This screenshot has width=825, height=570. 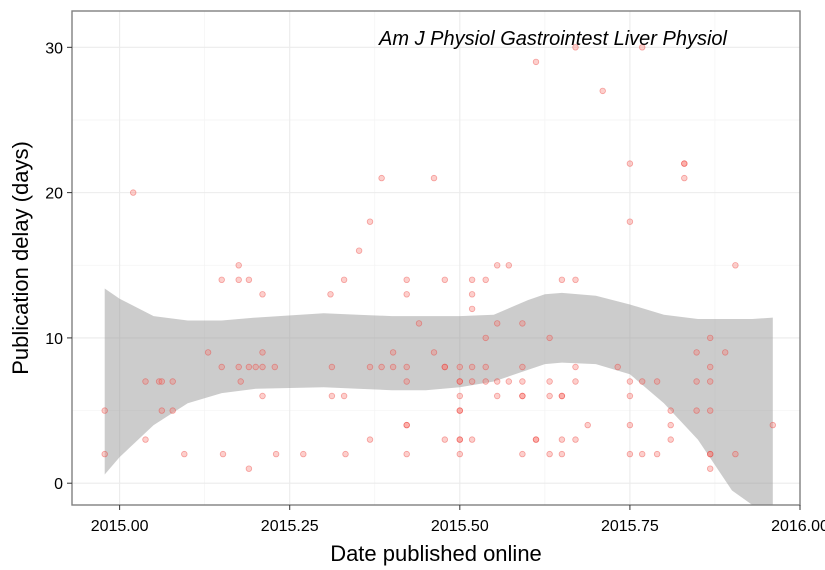 I want to click on x-tick-label: 2015.25, so click(x=290, y=526).